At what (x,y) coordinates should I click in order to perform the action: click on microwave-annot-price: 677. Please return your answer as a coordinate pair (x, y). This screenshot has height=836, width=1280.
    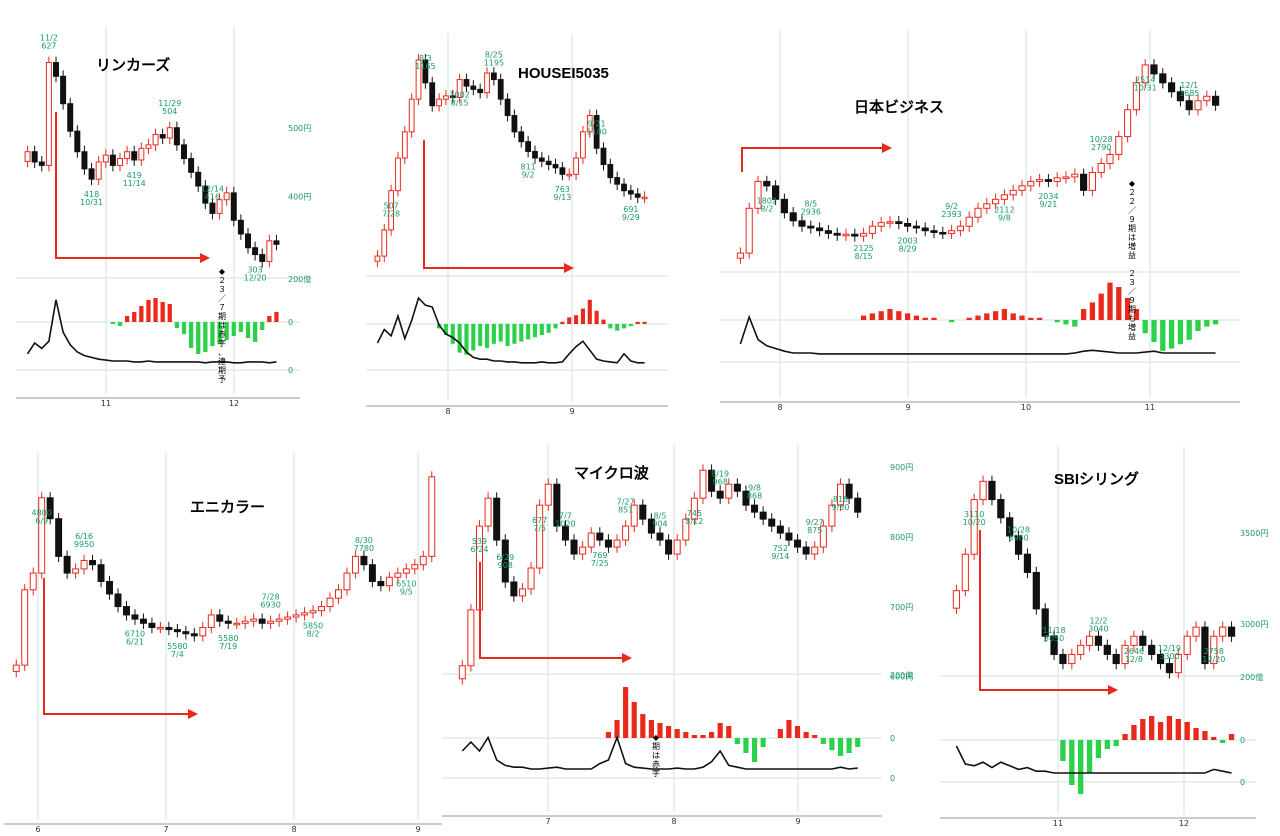
    Looking at the image, I should click on (539, 520).